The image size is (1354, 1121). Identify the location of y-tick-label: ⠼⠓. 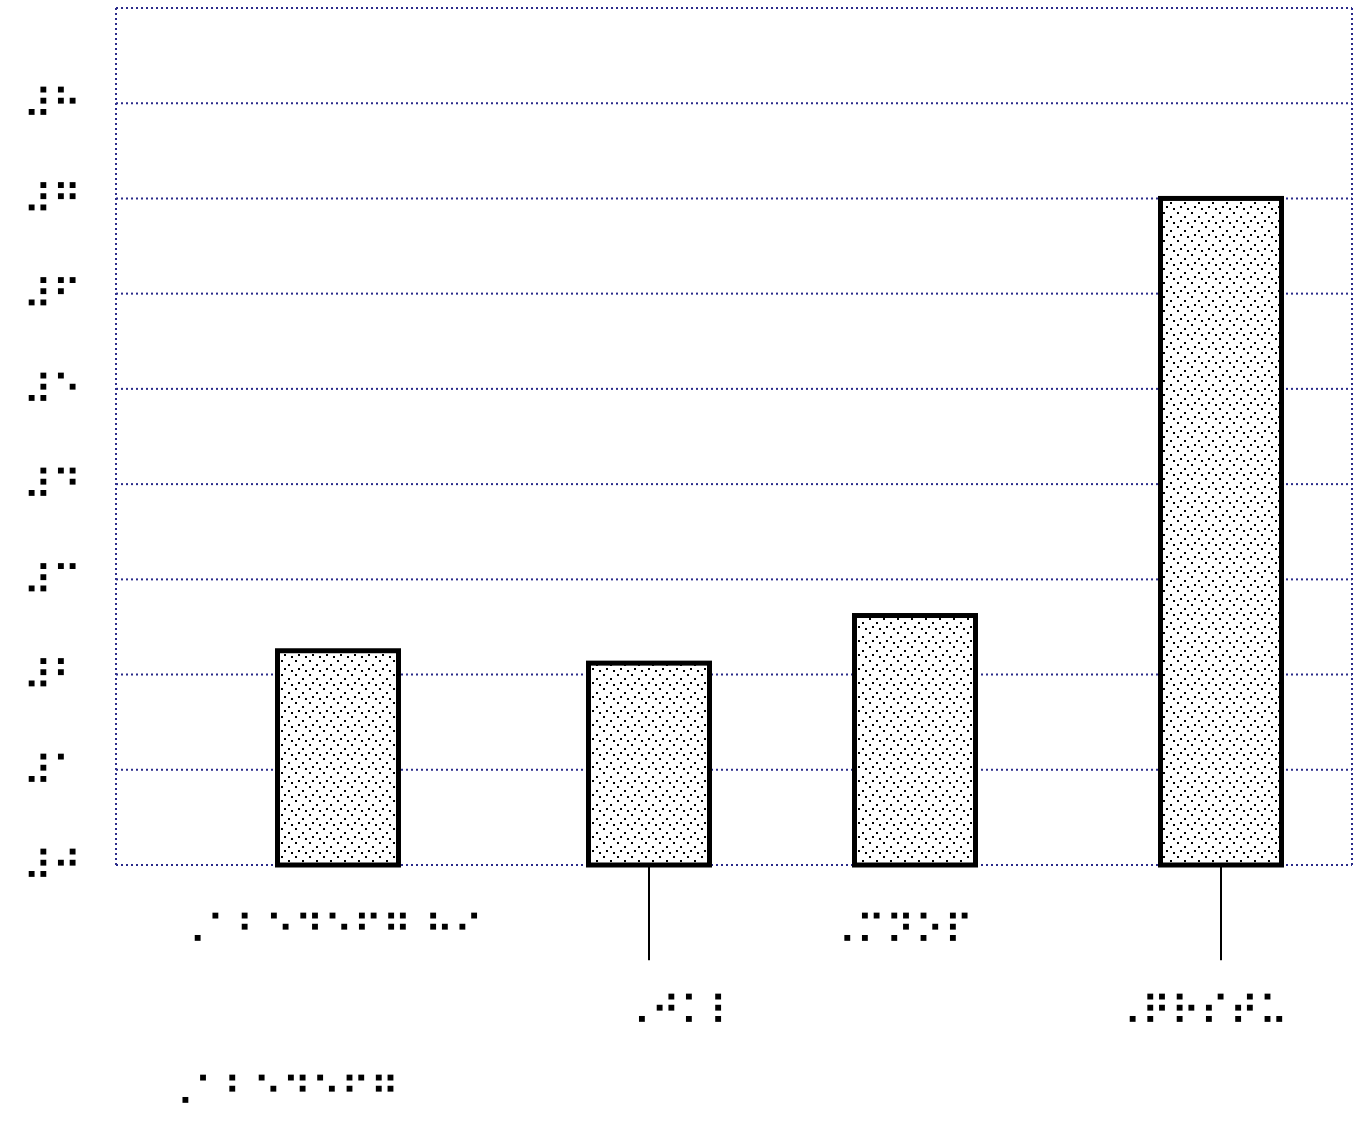
(52, 105).